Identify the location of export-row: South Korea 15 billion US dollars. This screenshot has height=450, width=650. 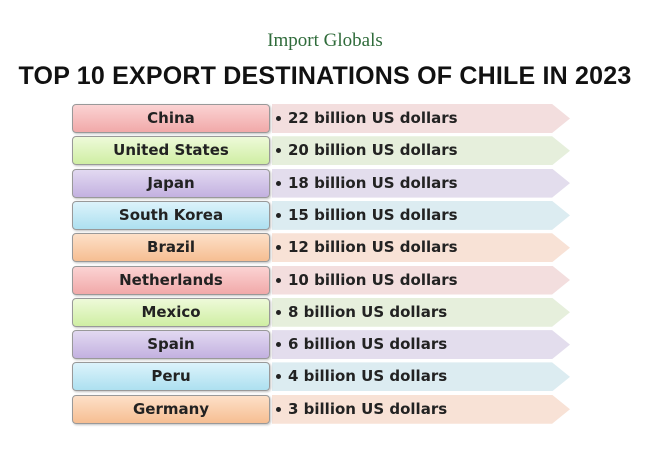
(322, 215).